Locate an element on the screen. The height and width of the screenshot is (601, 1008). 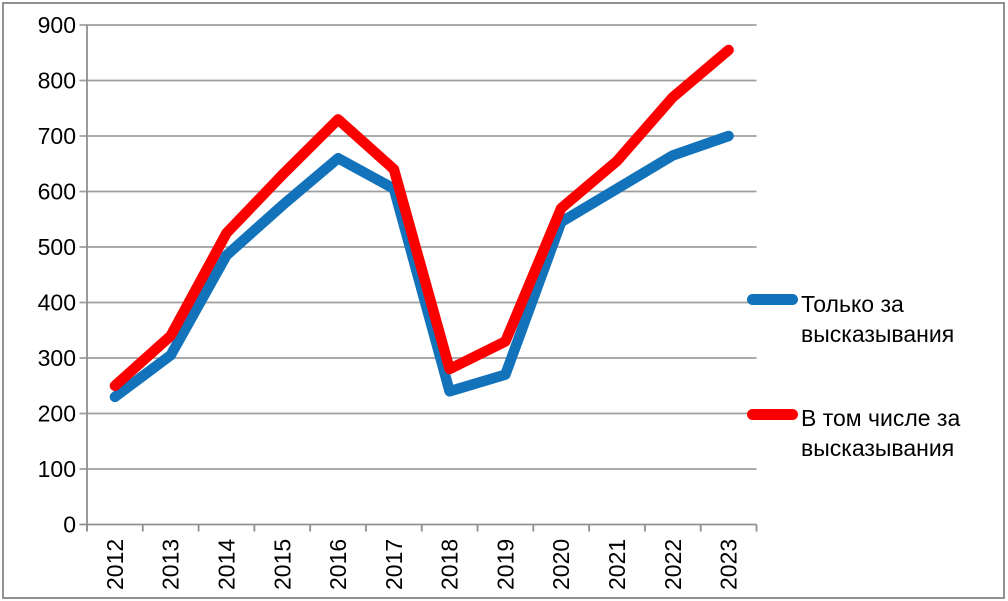
x-tick-label: 2017 is located at coordinates (394, 564).